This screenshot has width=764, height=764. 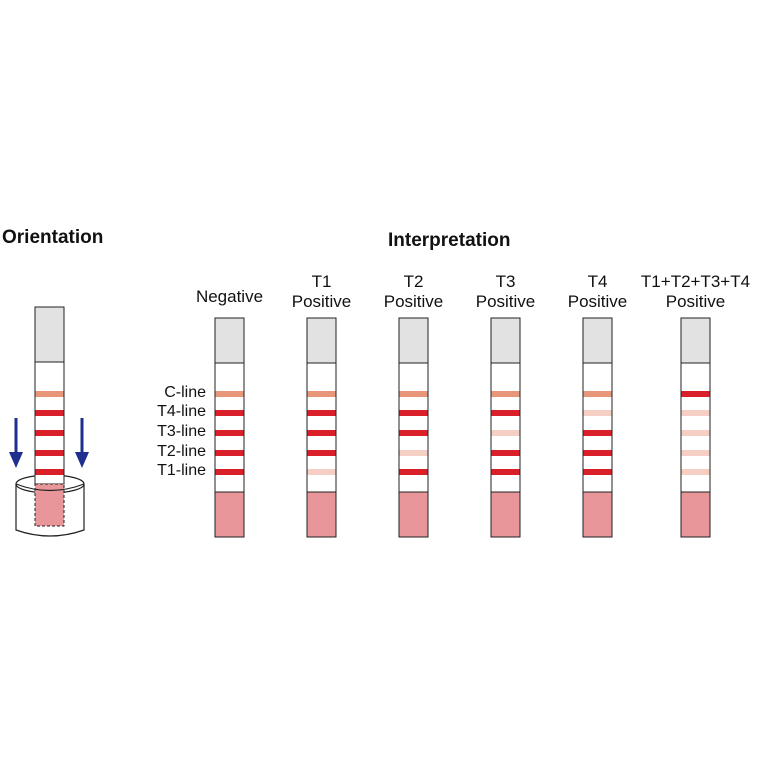 I want to click on orientation-strip-line-t3, so click(x=49, y=433).